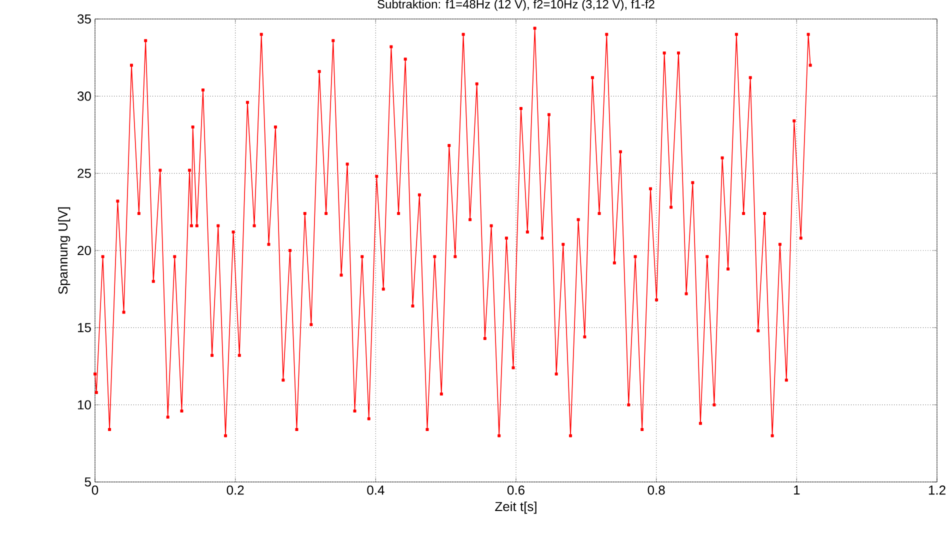  What do you see at coordinates (515, 508) in the screenshot?
I see `x-axis-title: Zeit t[s]` at bounding box center [515, 508].